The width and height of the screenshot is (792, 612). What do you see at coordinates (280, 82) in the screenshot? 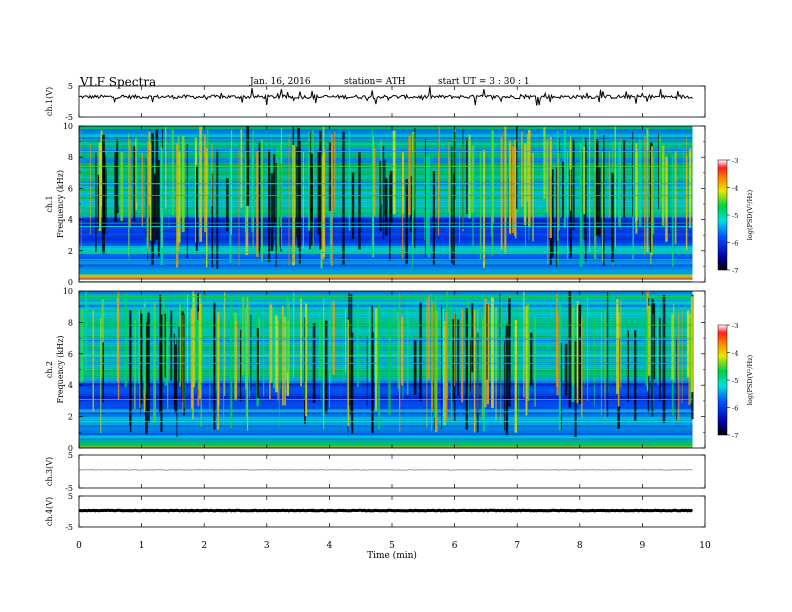
I see `date-label: Jan. 16, 2016` at bounding box center [280, 82].